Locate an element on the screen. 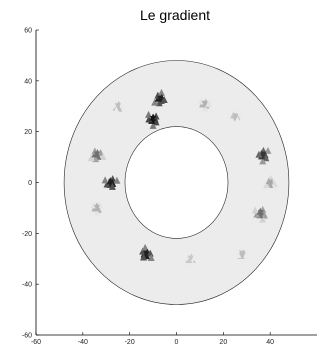 Image resolution: width=324 pixels, height=351 pixels. y-tick-label: 60 is located at coordinates (28, 31).